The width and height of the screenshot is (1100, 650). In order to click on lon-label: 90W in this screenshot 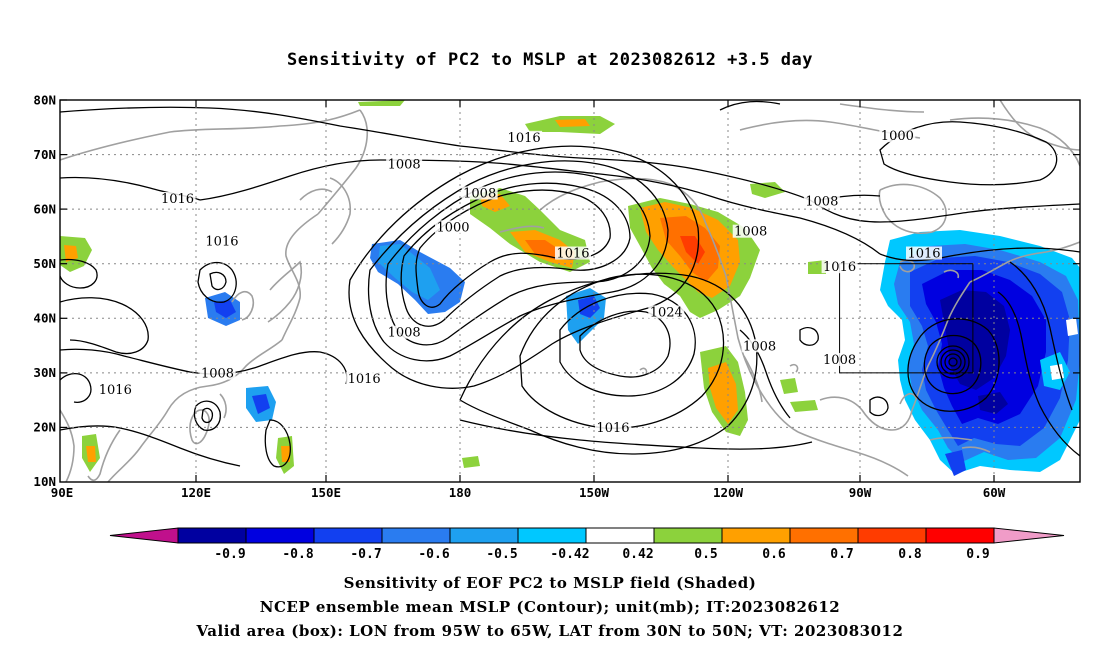, I will do `click(860, 492)`.